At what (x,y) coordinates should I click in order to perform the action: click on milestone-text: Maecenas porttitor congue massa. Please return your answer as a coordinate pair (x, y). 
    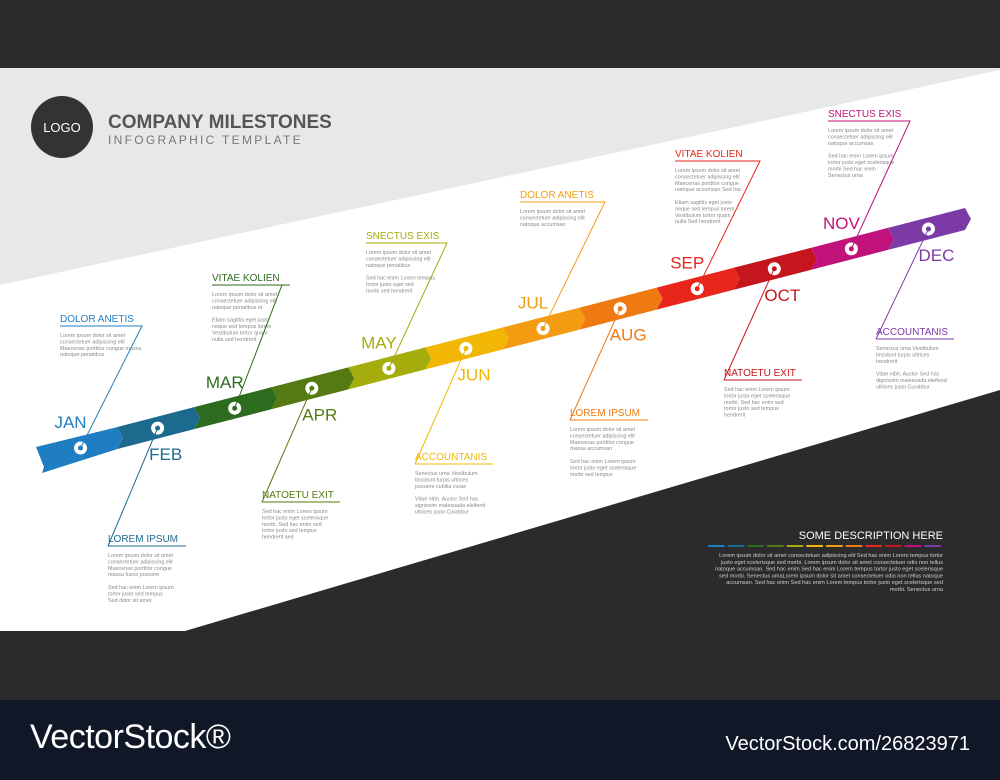
    Looking at the image, I should click on (100, 349).